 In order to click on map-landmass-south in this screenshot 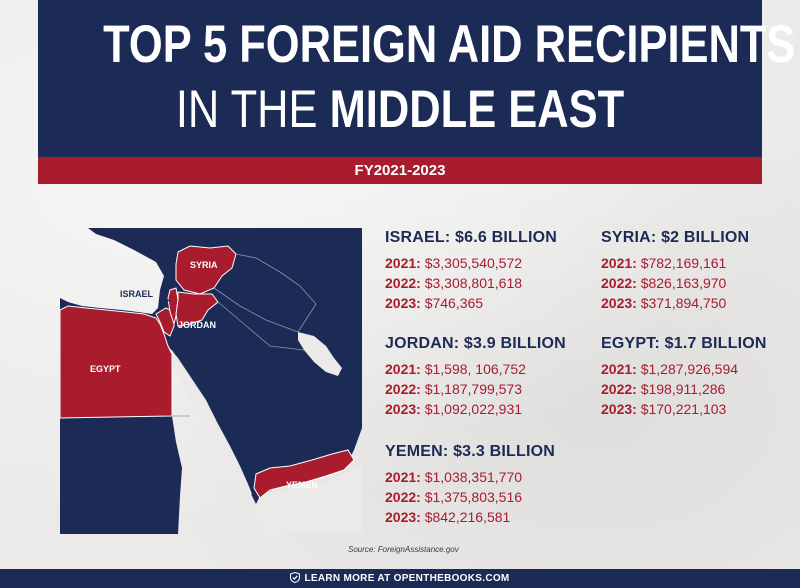, I will do `click(121, 475)`.